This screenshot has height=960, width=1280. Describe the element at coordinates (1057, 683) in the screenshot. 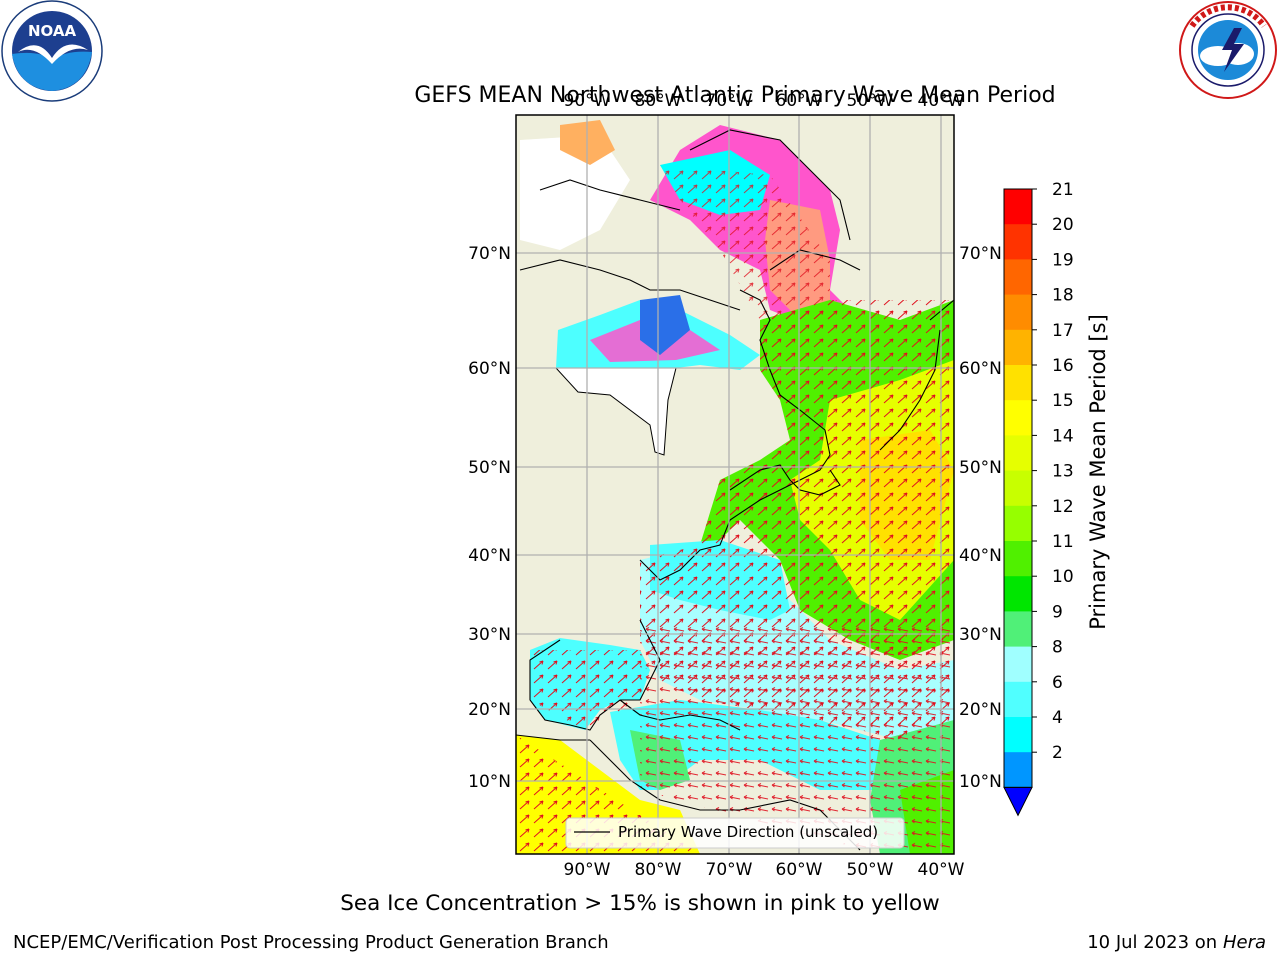

I see `colorbar-tick-label: 6` at that location.